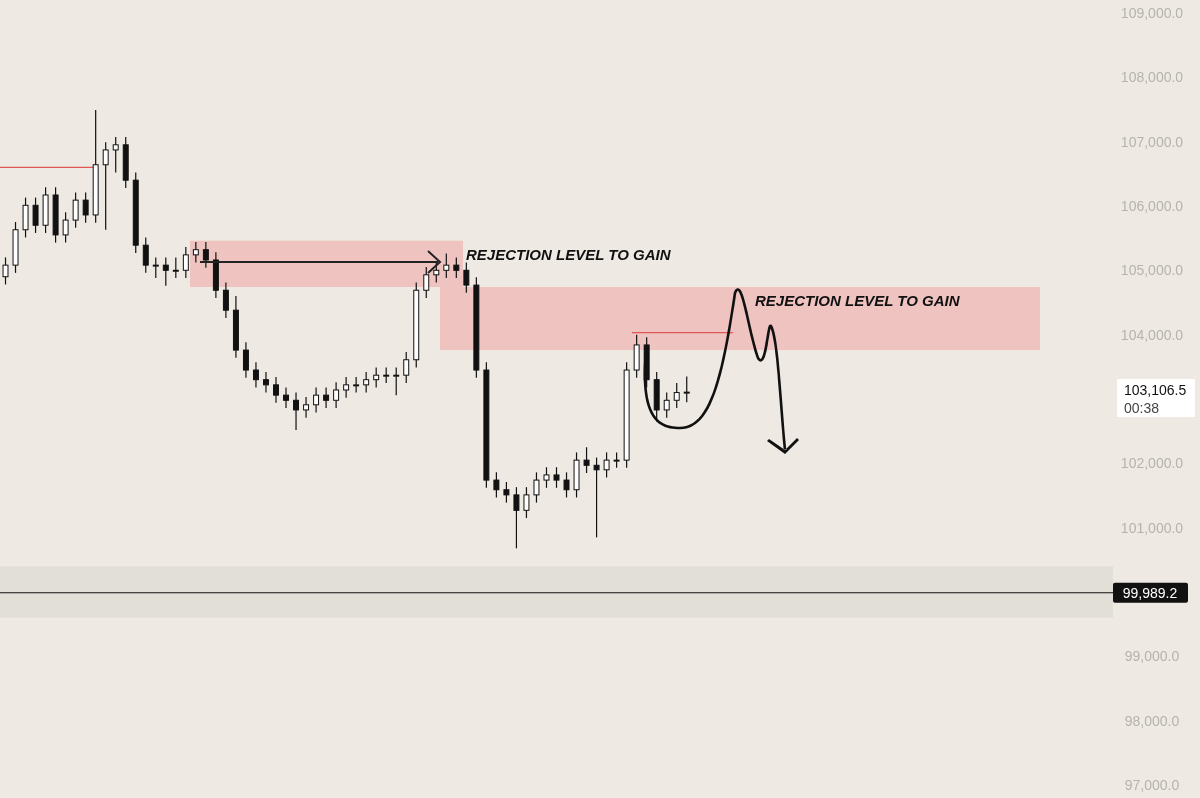 Image resolution: width=1200 pixels, height=798 pixels. Describe the element at coordinates (1152, 205) in the screenshot. I see `y-tick-label: 106,000.0` at that location.